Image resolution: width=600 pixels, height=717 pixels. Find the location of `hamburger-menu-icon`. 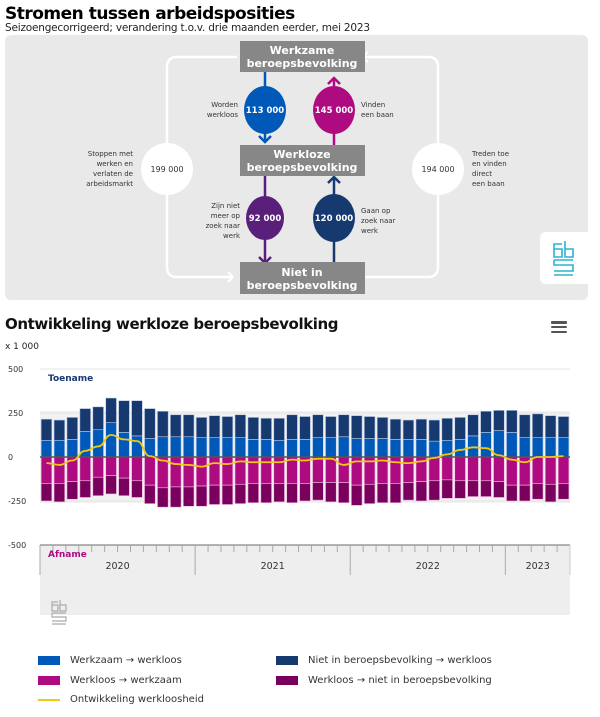

hamburger-menu-icon is located at coordinates (559, 328).